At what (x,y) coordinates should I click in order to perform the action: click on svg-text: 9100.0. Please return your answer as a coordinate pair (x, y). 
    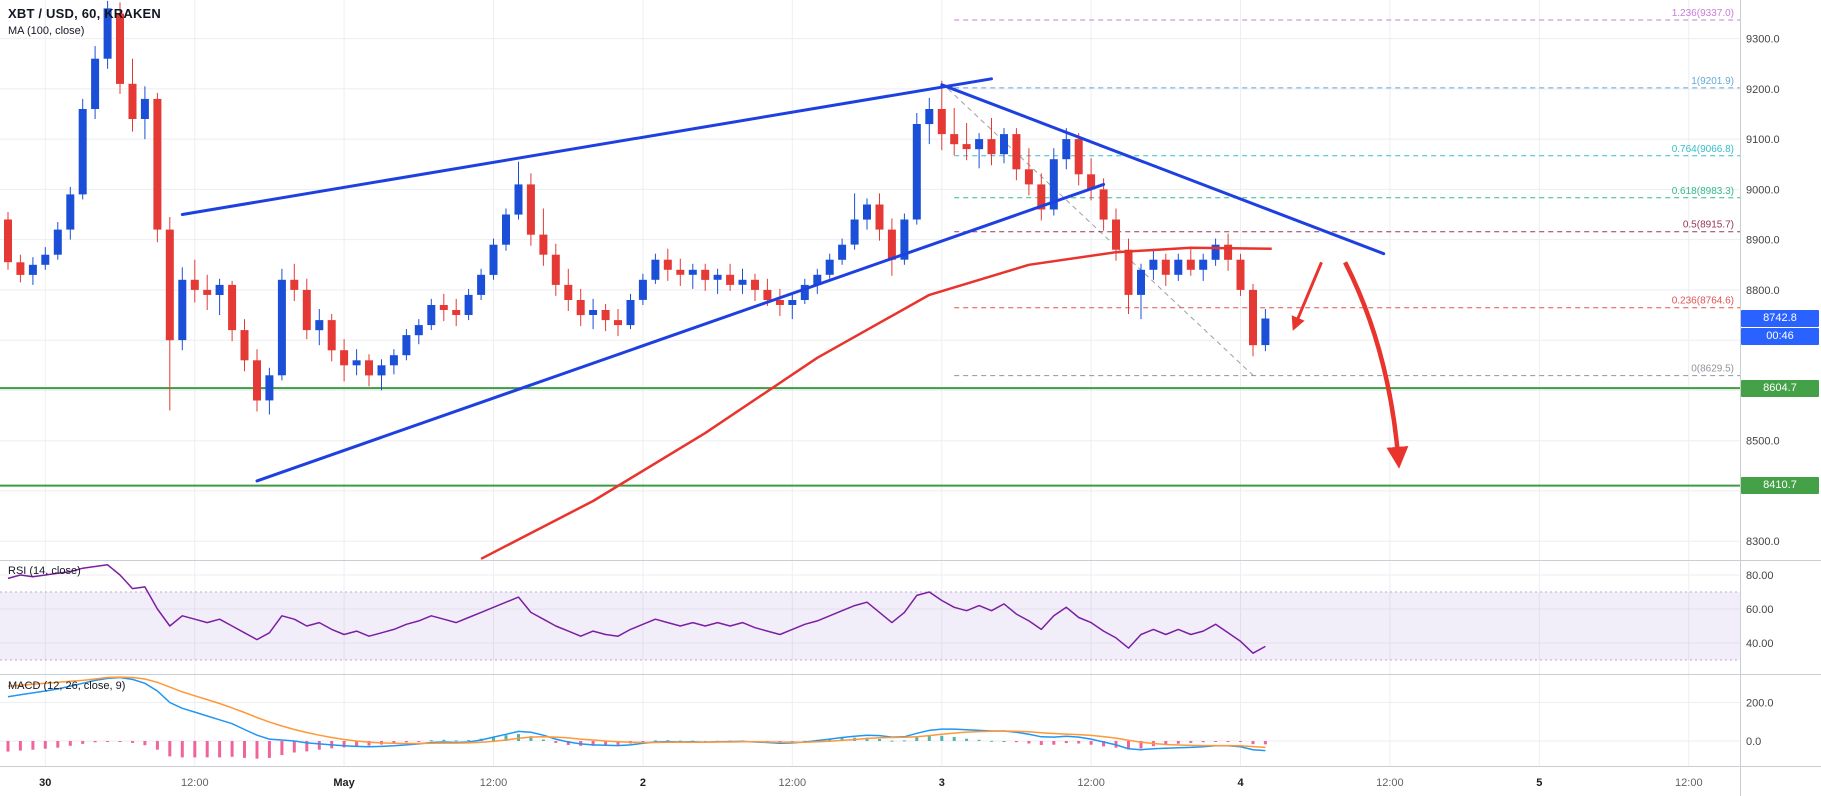
    Looking at the image, I should click on (1763, 140).